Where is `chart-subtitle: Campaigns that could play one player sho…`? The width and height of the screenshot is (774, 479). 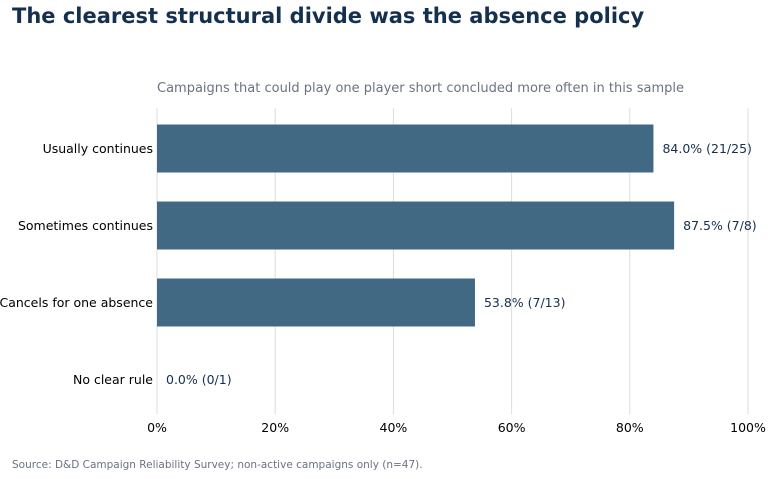 chart-subtitle: Campaigns that could play one player sho… is located at coordinates (420, 88).